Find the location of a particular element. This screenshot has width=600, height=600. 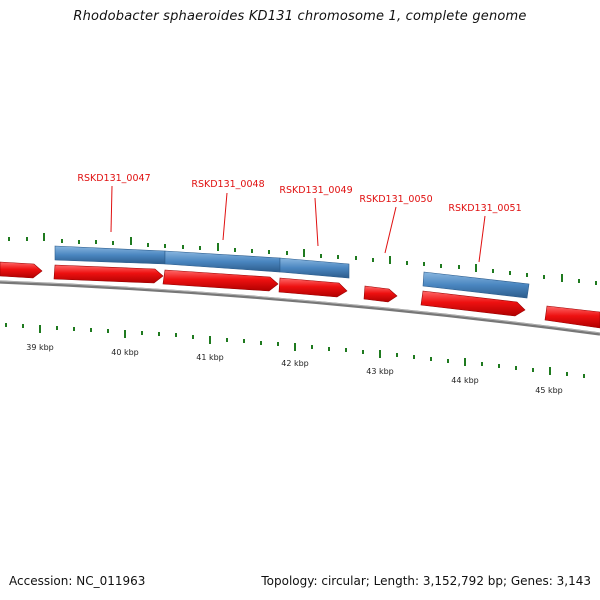

inner-tick-ring is located at coordinates (295, 350).